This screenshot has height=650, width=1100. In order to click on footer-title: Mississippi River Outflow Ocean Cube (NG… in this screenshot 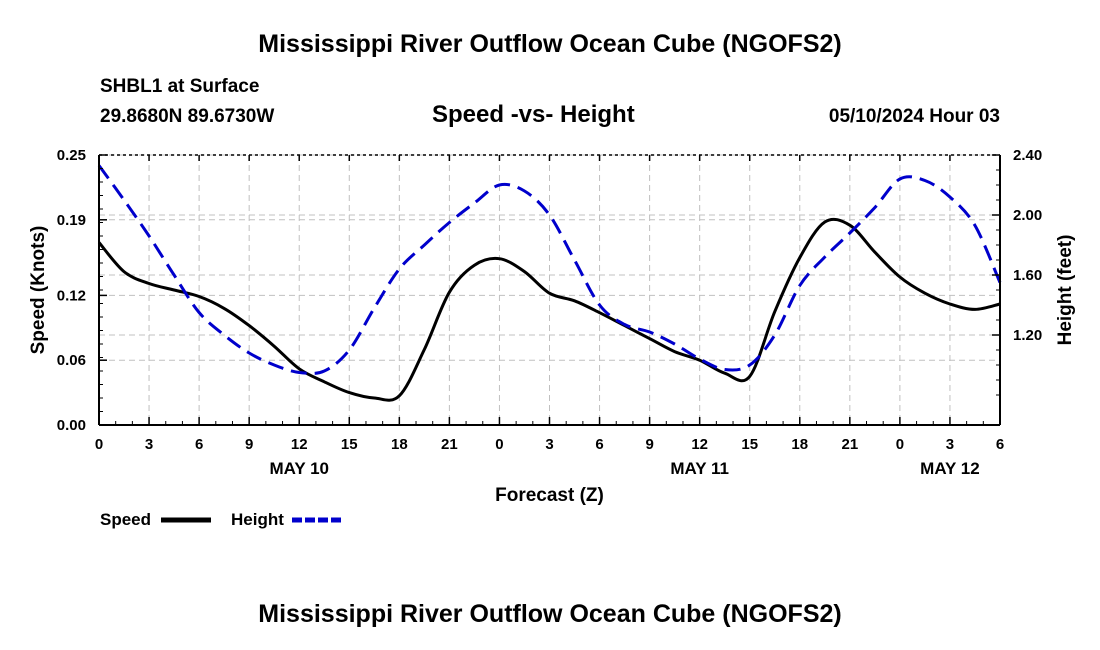, I will do `click(550, 614)`.